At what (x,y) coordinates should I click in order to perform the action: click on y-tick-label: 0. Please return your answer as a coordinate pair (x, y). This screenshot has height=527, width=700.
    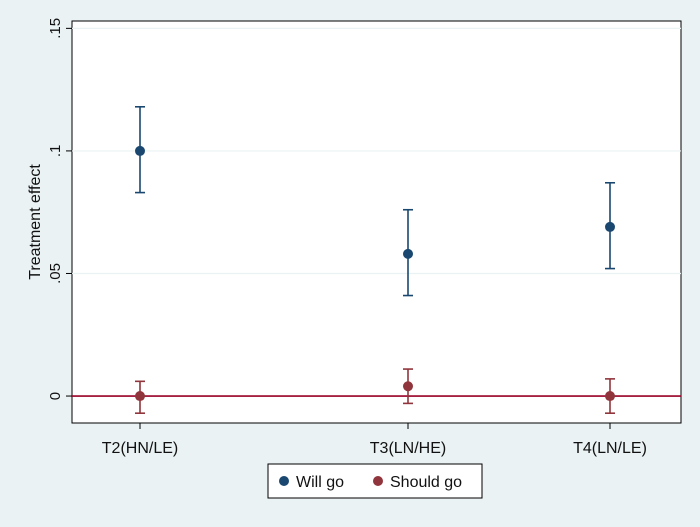
    Looking at the image, I should click on (55, 396).